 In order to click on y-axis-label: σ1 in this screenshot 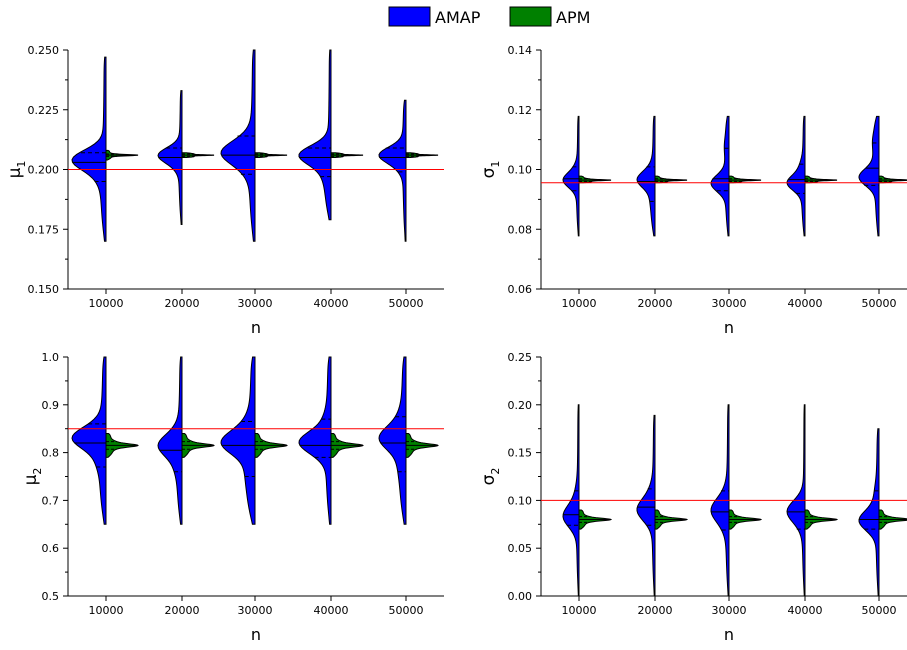, I will do `click(490, 170)`.